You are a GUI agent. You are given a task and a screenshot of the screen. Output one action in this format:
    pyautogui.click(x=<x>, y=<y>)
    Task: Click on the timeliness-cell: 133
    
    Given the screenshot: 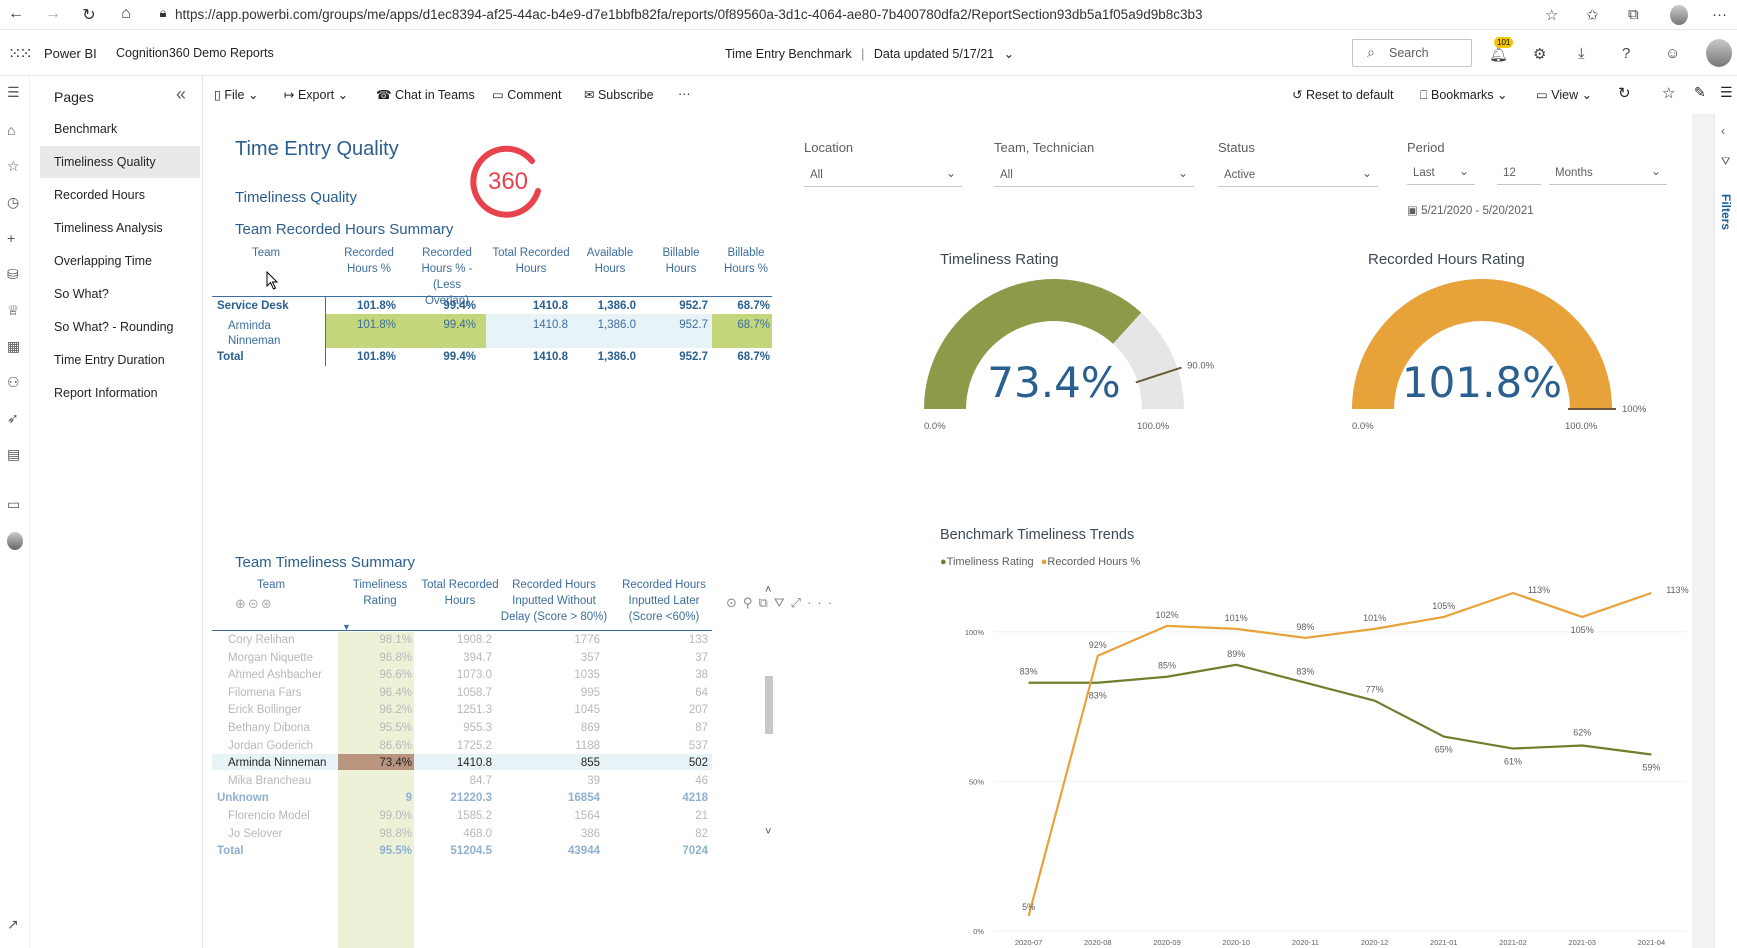 What is the action you would take?
    pyautogui.click(x=698, y=640)
    